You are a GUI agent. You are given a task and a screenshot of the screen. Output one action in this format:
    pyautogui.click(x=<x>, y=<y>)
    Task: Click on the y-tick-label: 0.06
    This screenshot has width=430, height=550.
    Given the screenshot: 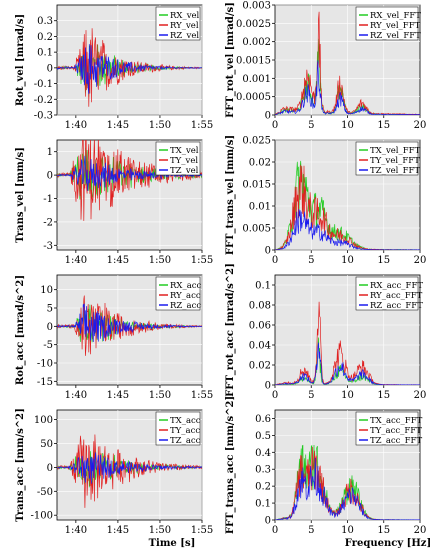 What is the action you would take?
    pyautogui.click(x=260, y=326)
    